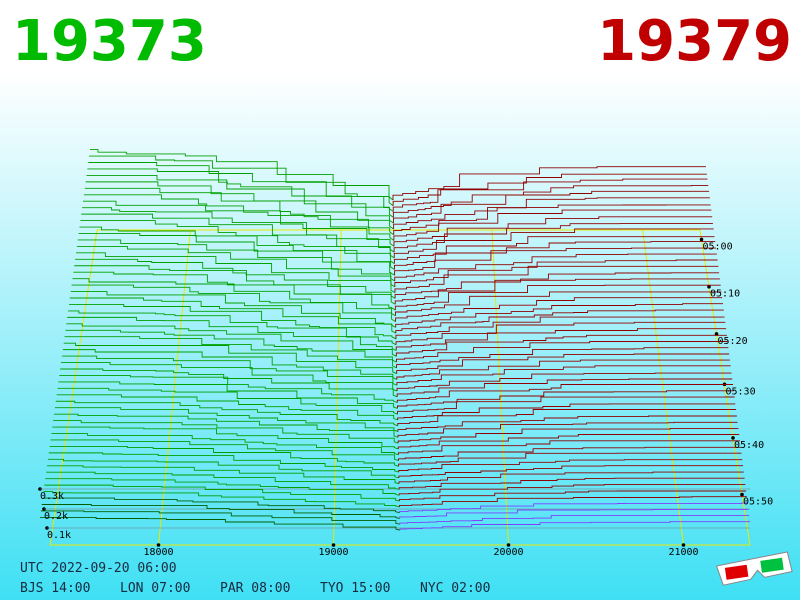 This screenshot has height=600, width=800. I want to click on volume-label: 0.2k, so click(56, 516).